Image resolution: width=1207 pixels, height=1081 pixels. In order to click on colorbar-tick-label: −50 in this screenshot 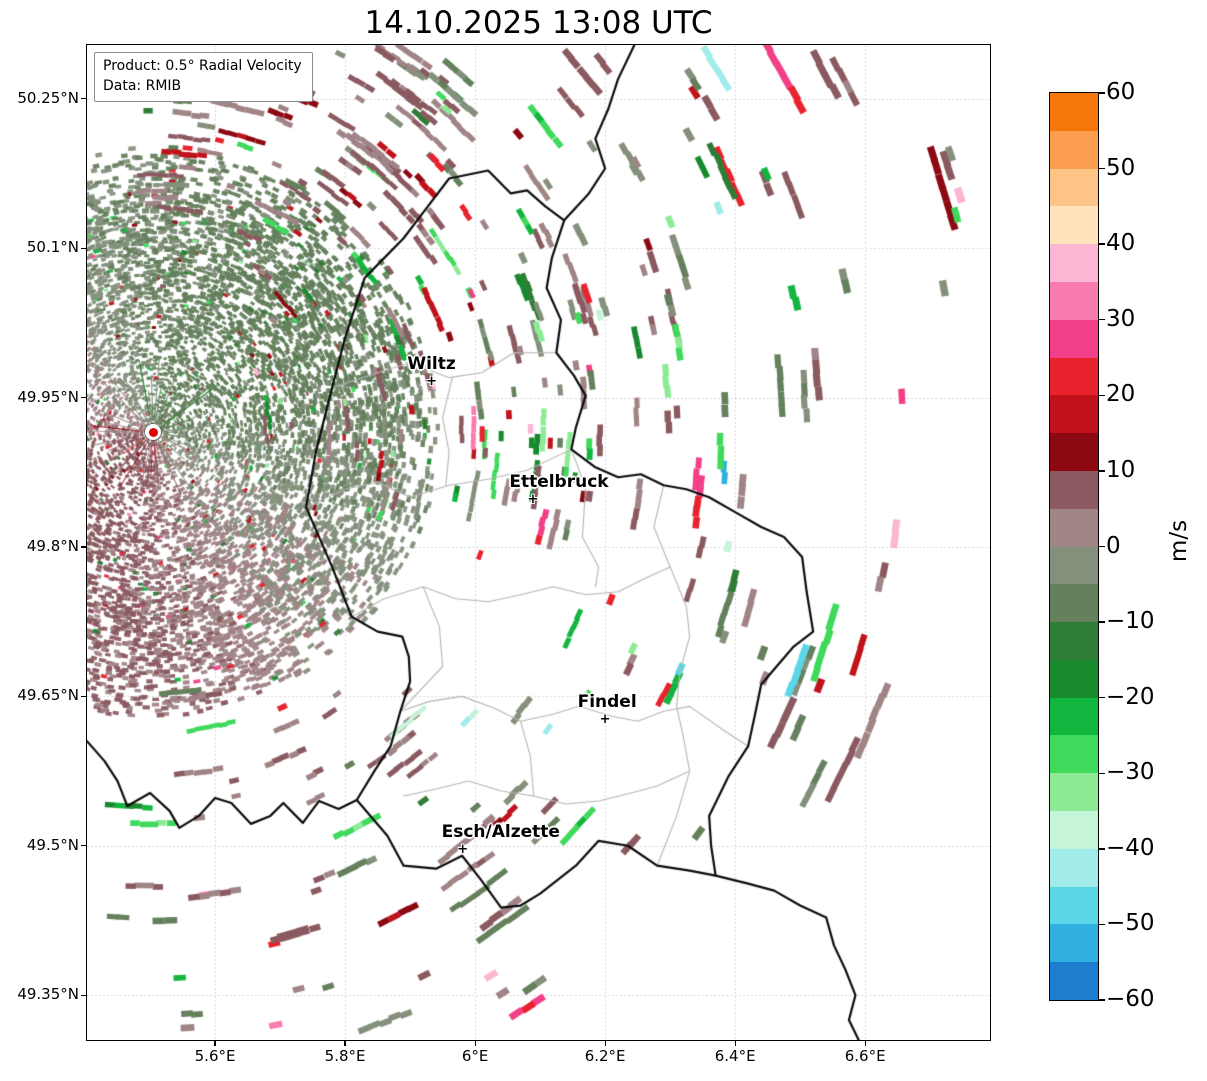, I will do `click(1130, 923)`.